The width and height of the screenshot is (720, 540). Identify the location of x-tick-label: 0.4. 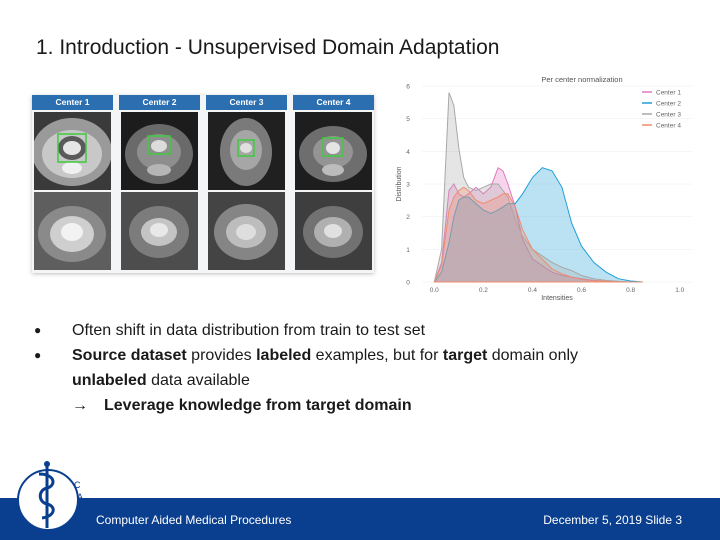
(532, 290).